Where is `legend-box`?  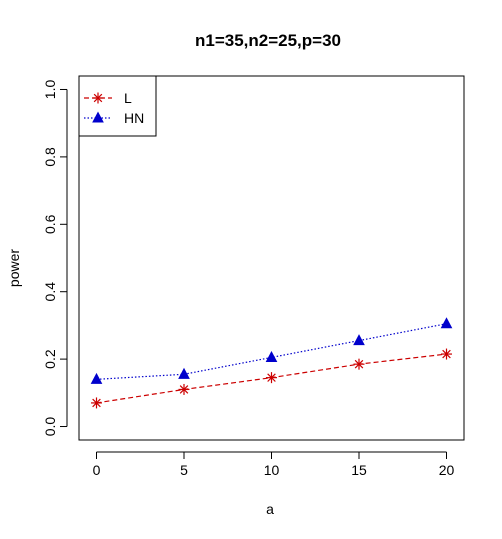
legend-box is located at coordinates (117, 106).